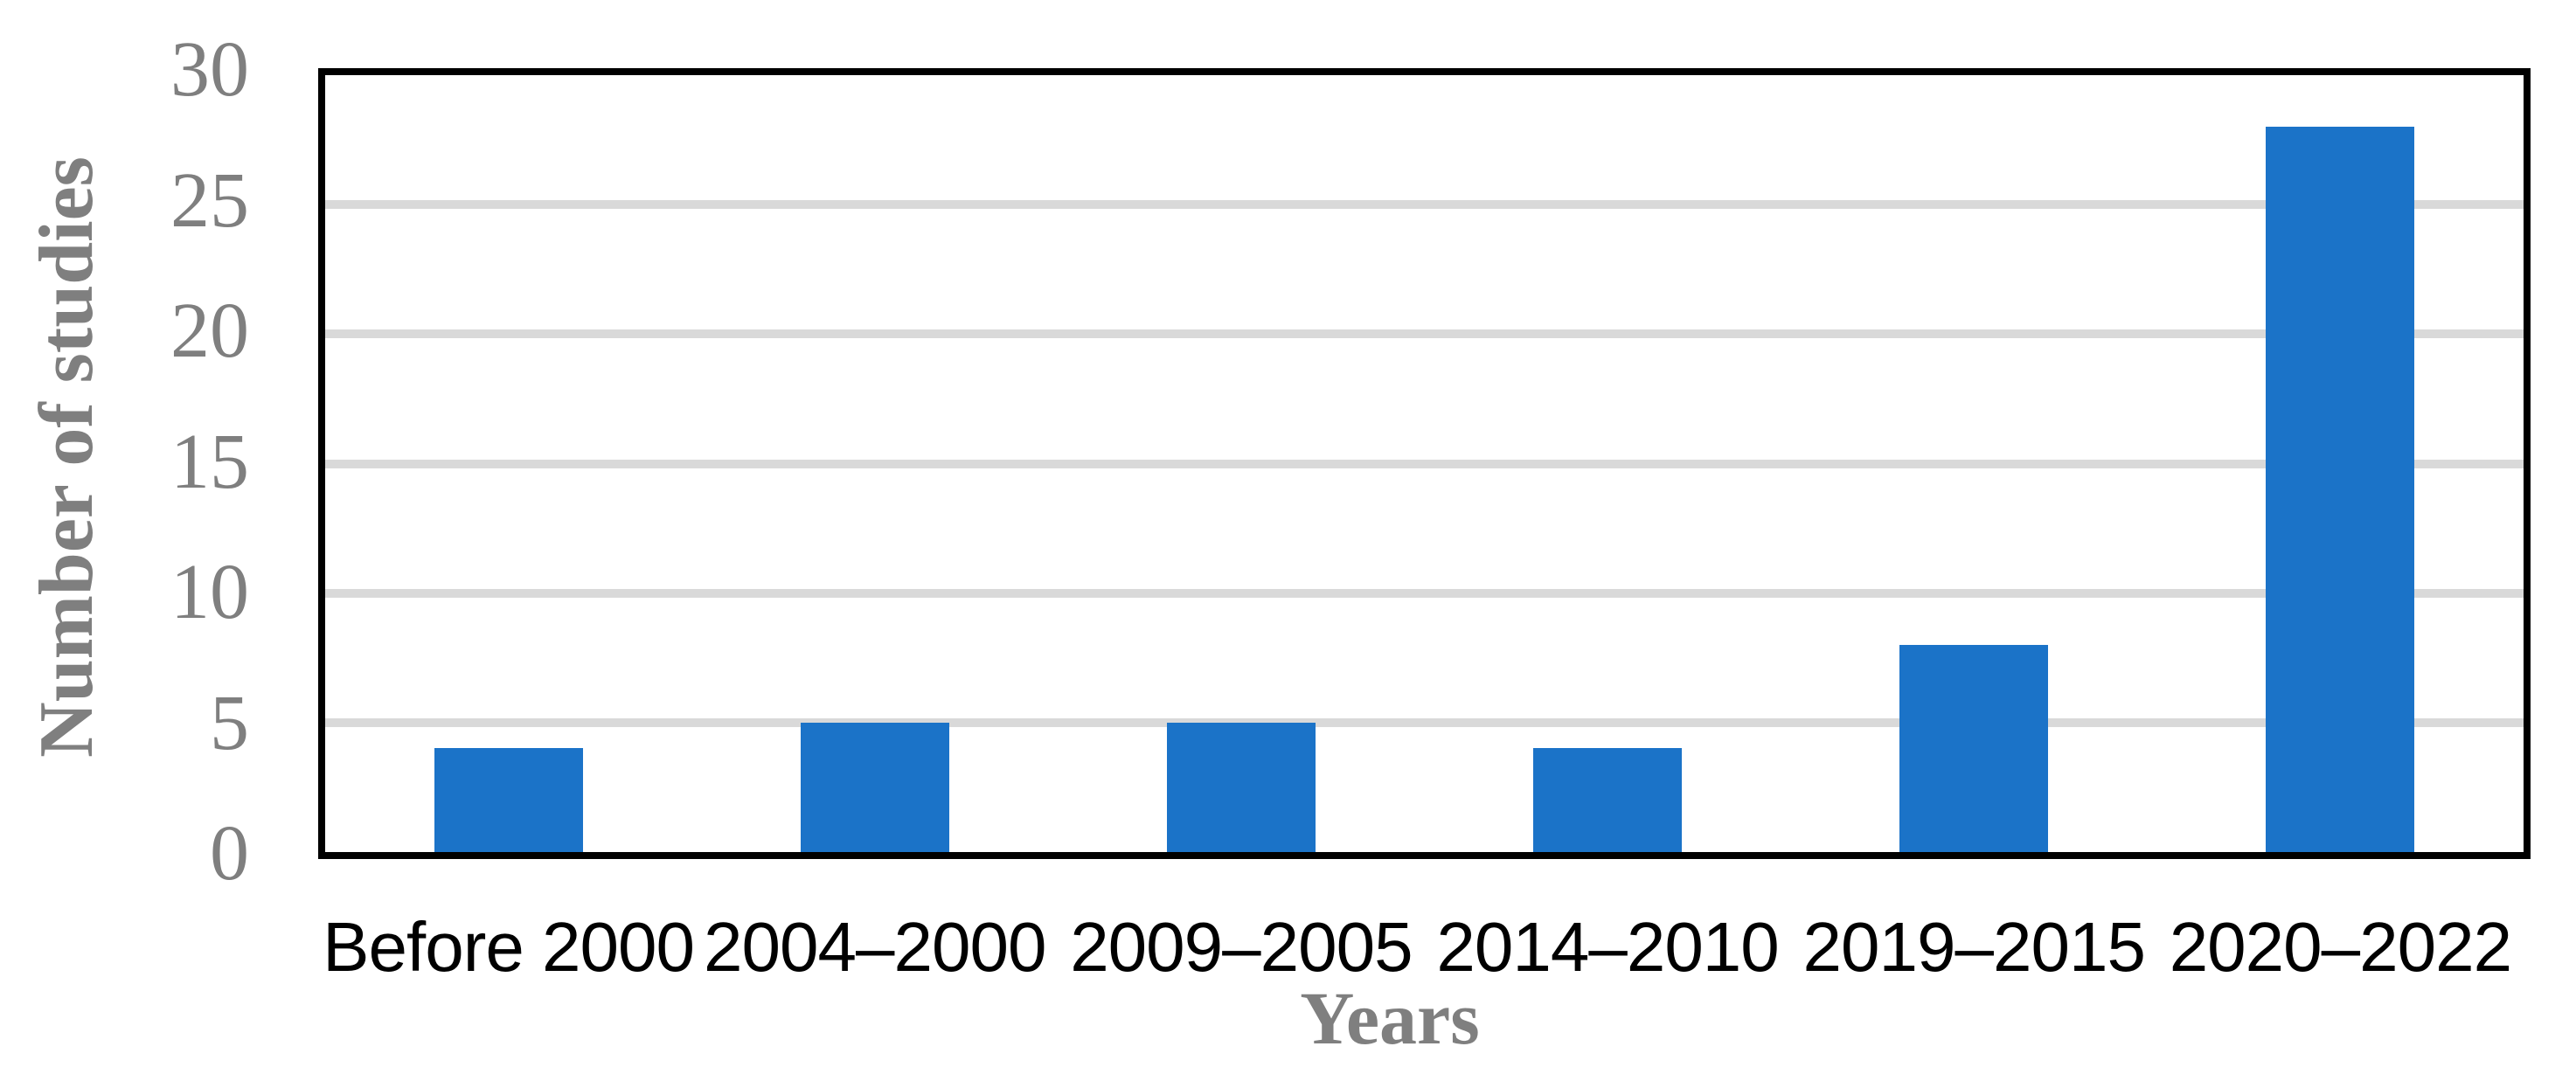 The height and width of the screenshot is (1081, 2576). Describe the element at coordinates (209, 592) in the screenshot. I see `y-tick-label-10: 10` at that location.